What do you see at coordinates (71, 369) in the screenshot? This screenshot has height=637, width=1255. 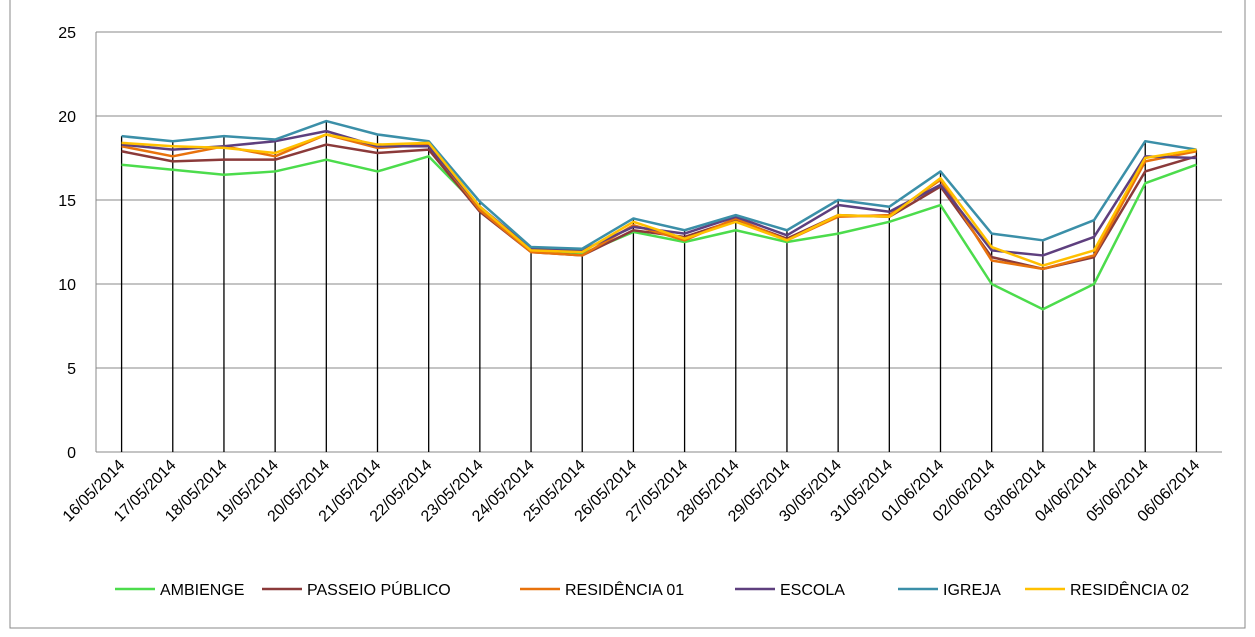 I see `y-tick-label: 5` at bounding box center [71, 369].